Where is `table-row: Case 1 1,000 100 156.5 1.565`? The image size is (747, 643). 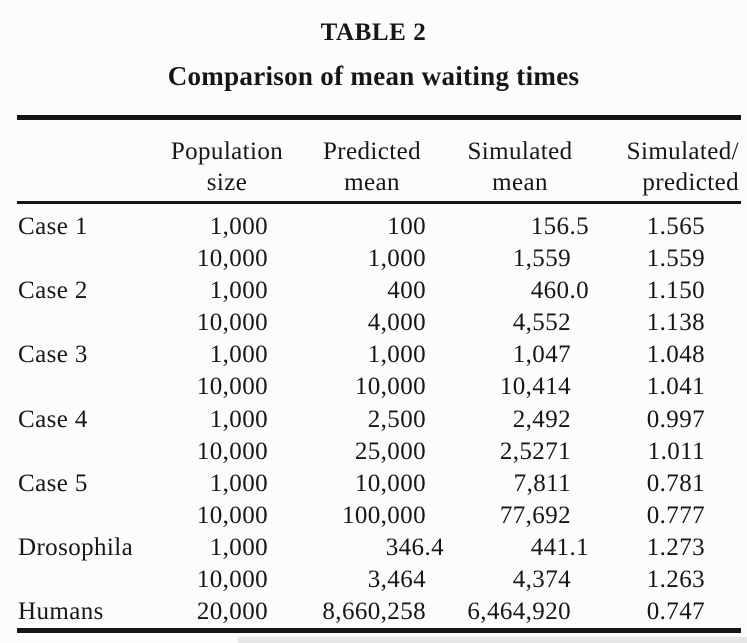 table-row: Case 1 1,000 100 156.5 1.565 is located at coordinates (373, 227).